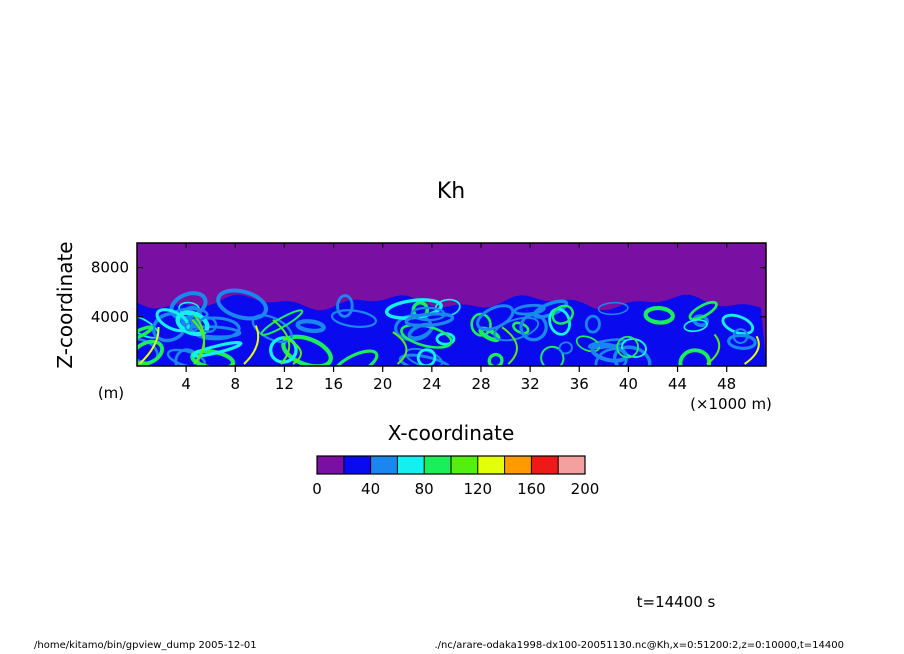  Describe the element at coordinates (111, 393) in the screenshot. I see `y-axis-unit: (m)` at that location.